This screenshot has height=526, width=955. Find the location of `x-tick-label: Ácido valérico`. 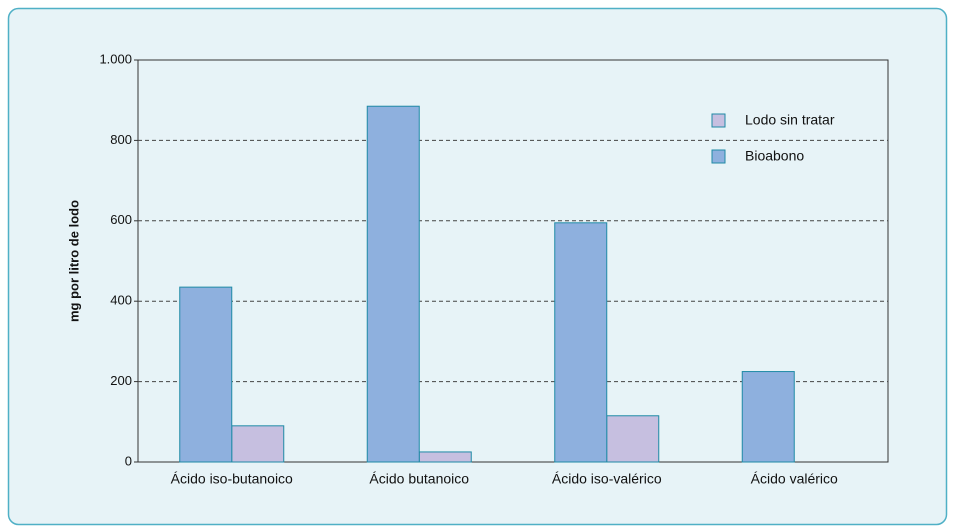

x-tick-label: Ácido valérico is located at coordinates (794, 479).